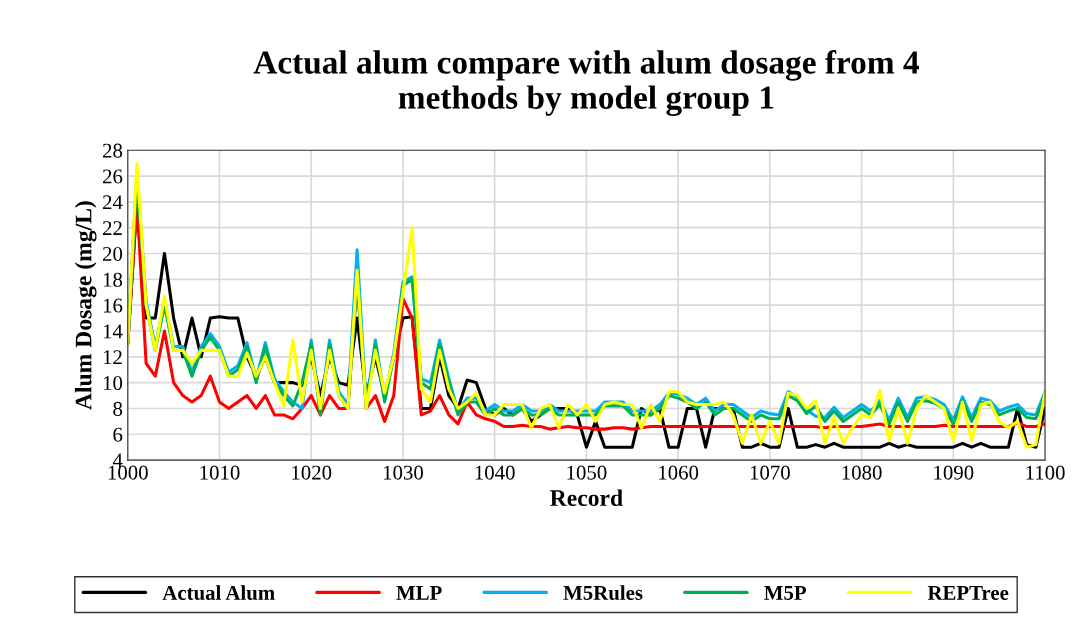 The width and height of the screenshot is (1092, 626). Describe the element at coordinates (587, 472) in the screenshot. I see `x-tick-label: 1050` at that location.